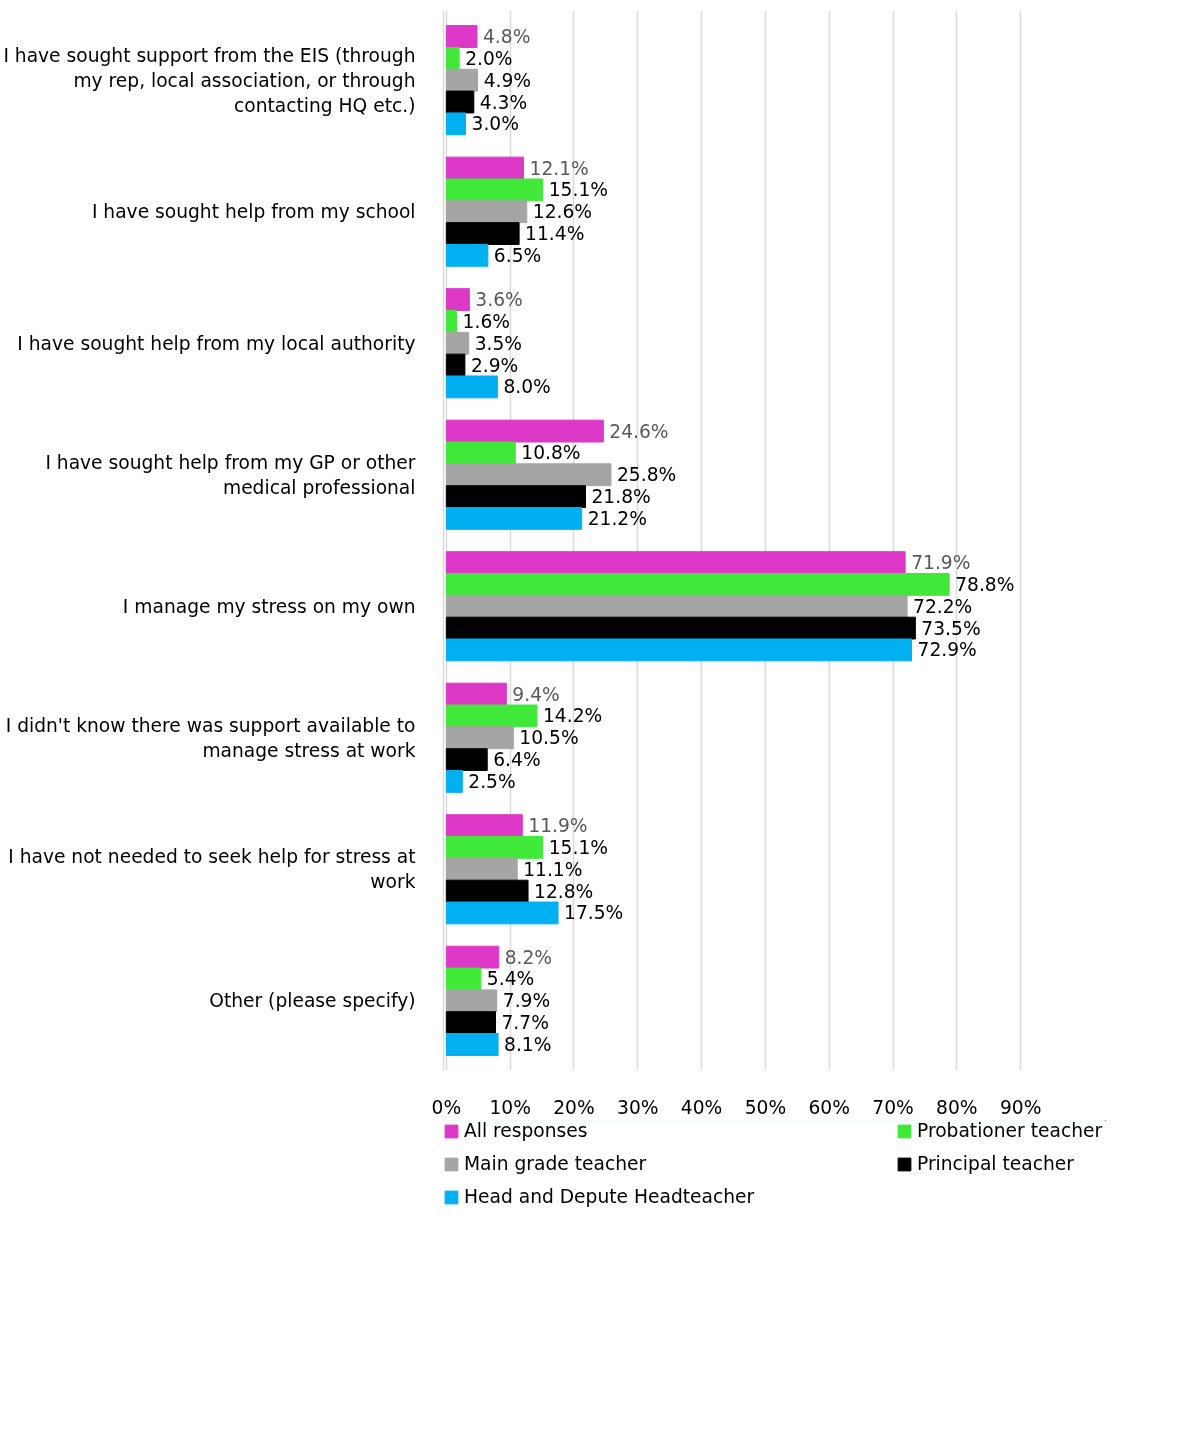  What do you see at coordinates (646, 475) in the screenshot?
I see `data-label: 25.8%` at bounding box center [646, 475].